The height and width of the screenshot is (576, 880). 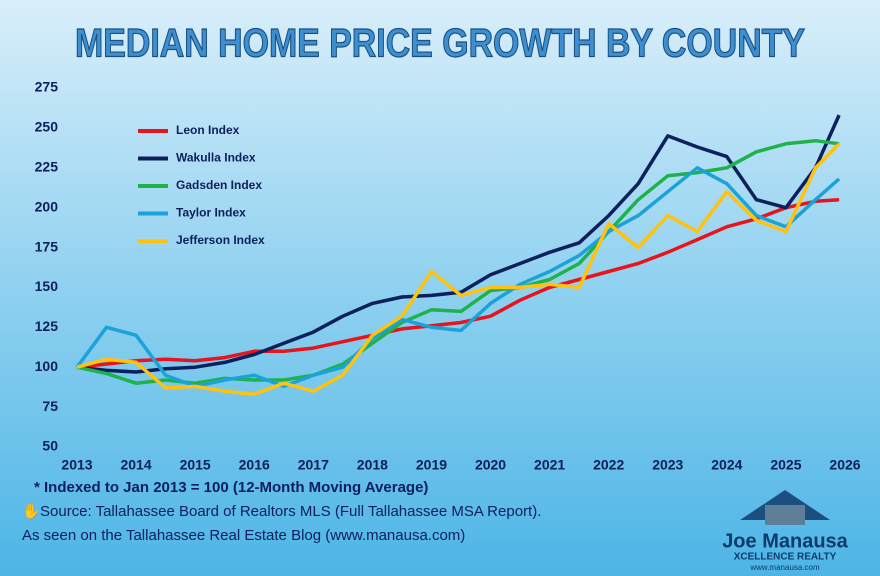 I want to click on legend-label: Jefferson Index, so click(x=220, y=240).